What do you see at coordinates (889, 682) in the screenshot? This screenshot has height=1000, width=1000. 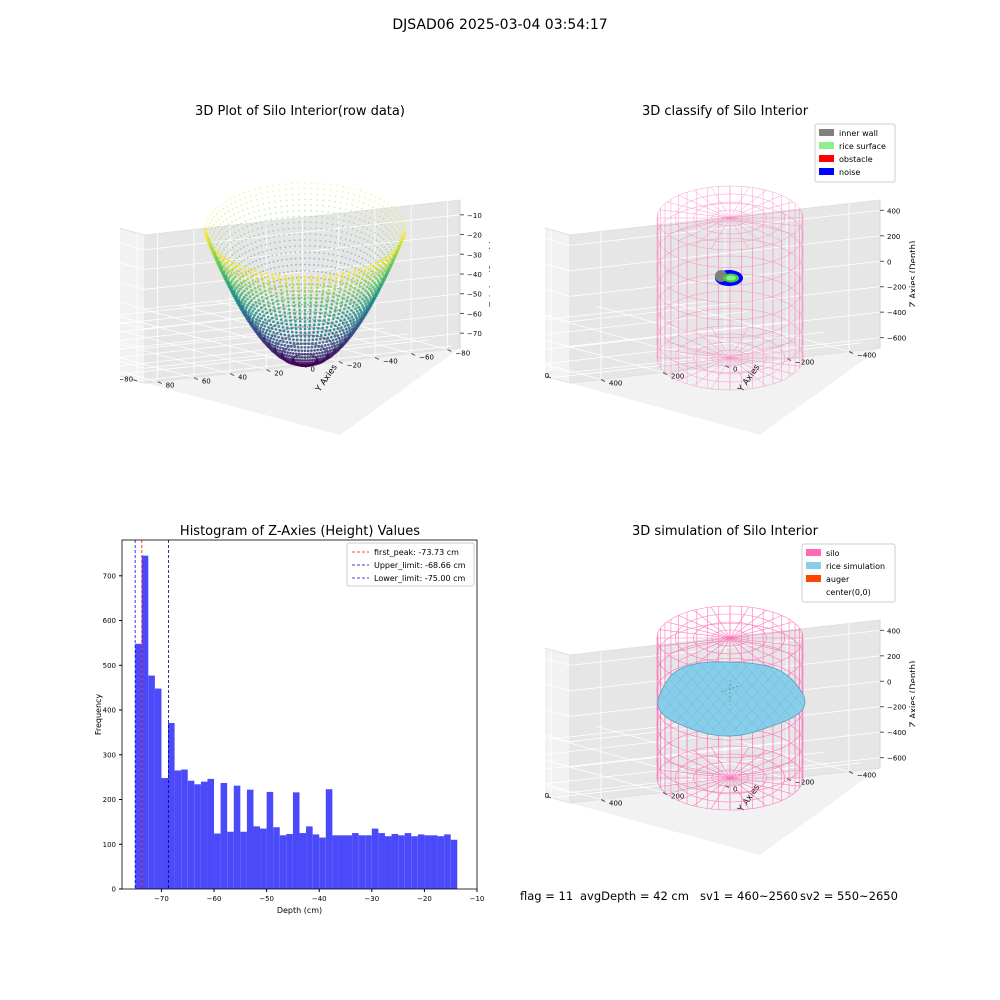 I see `p4-z-tick-label: 0` at bounding box center [889, 682].